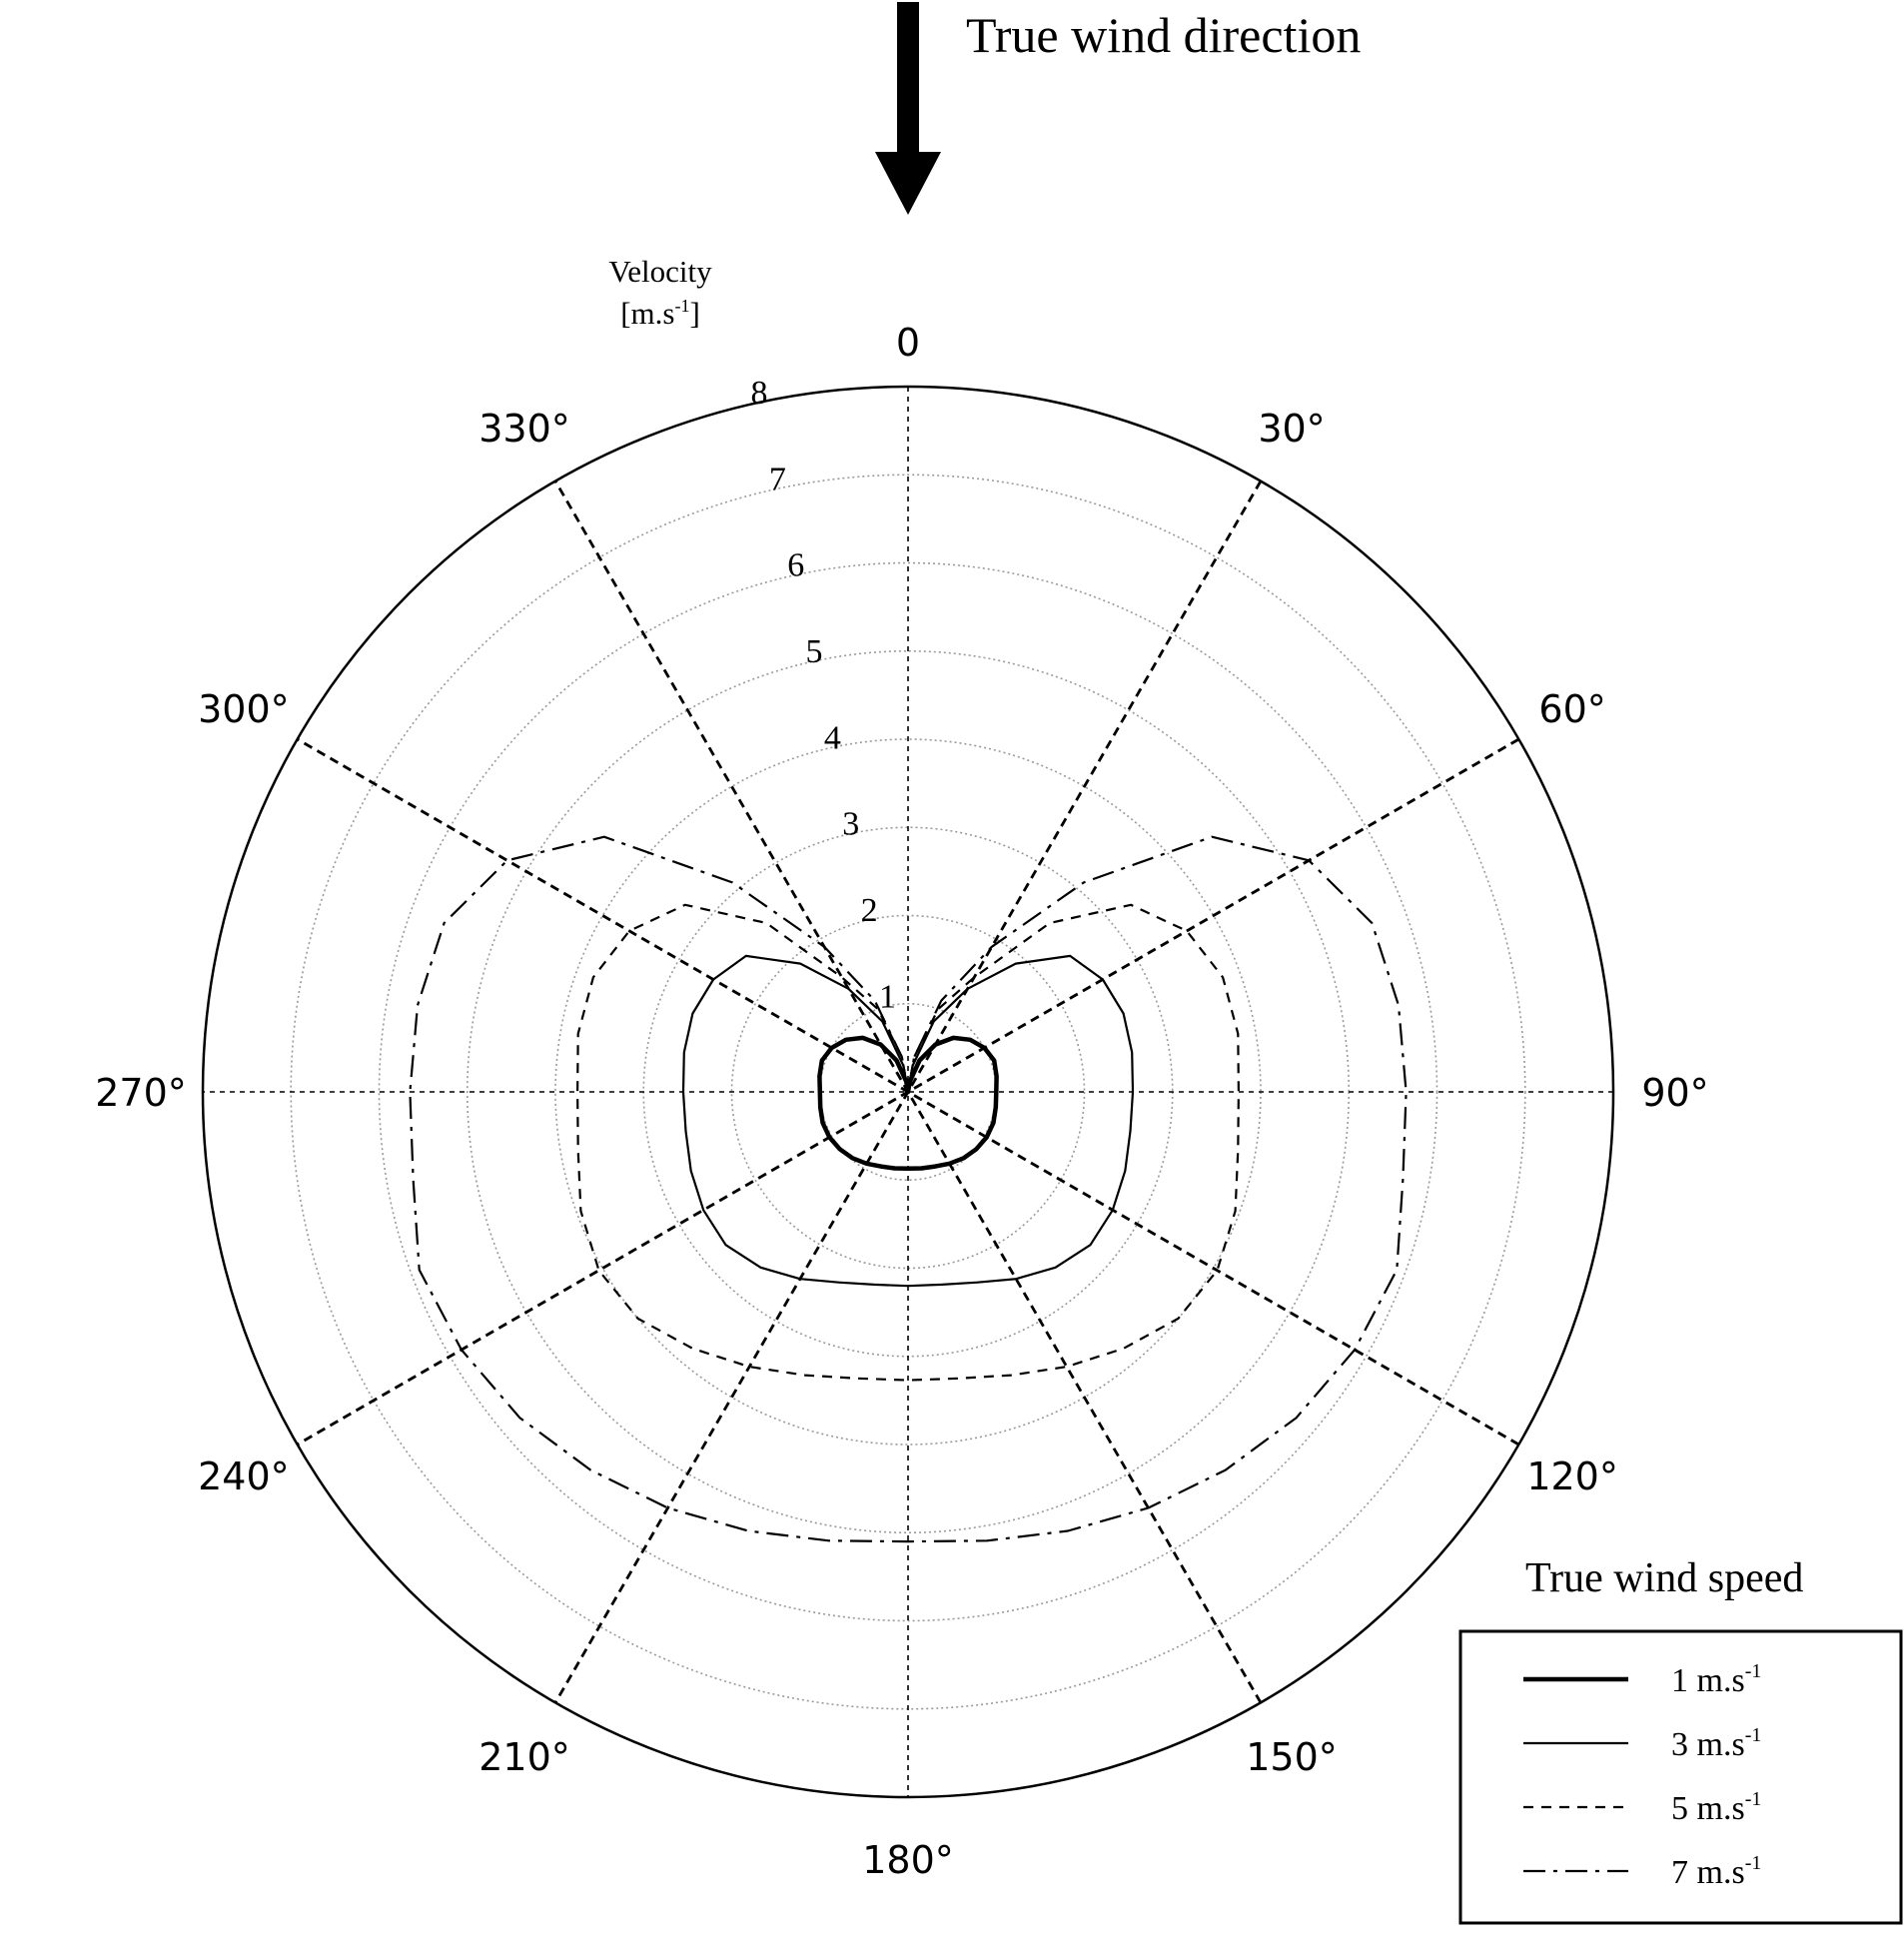 This screenshot has width=1904, height=1941. Describe the element at coordinates (1163, 35) in the screenshot. I see `wind-direction-label: True wind direction` at that location.